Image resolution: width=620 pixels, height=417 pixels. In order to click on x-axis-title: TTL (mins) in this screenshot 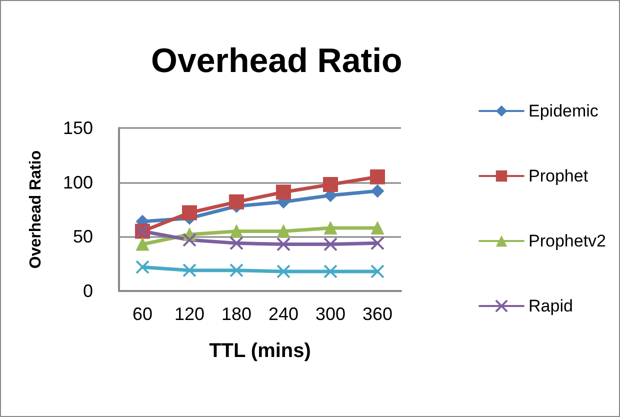, I will do `click(260, 351)`.